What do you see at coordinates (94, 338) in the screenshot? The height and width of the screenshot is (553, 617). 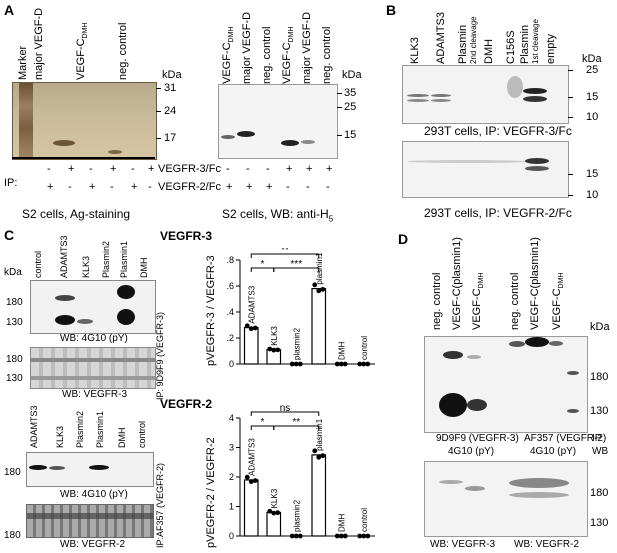 I see `wb-label: WB: 4G10 (pY)` at bounding box center [94, 338].